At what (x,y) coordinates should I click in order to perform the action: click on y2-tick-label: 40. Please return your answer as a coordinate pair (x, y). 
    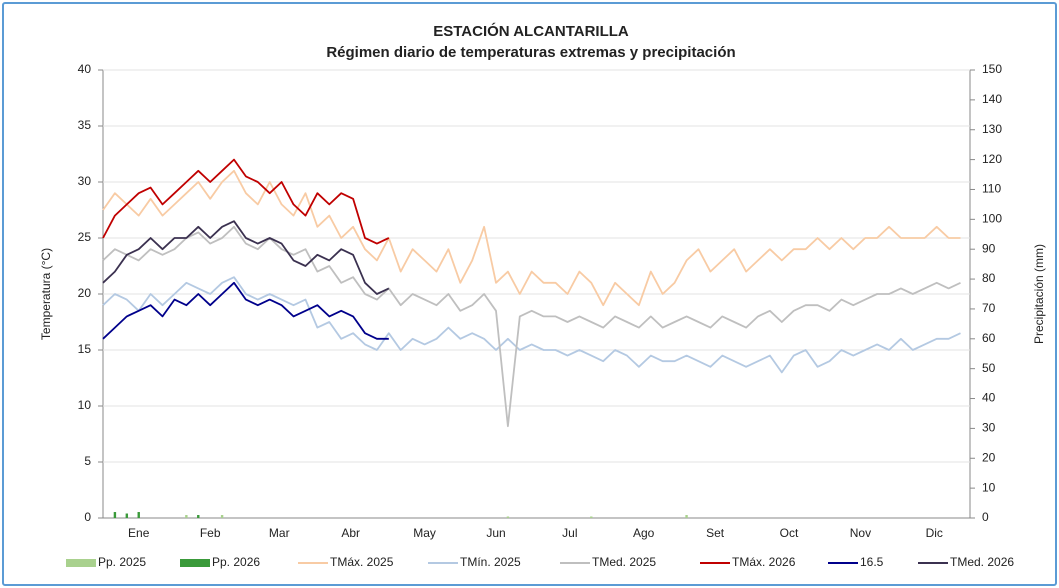
    Looking at the image, I should click on (989, 398).